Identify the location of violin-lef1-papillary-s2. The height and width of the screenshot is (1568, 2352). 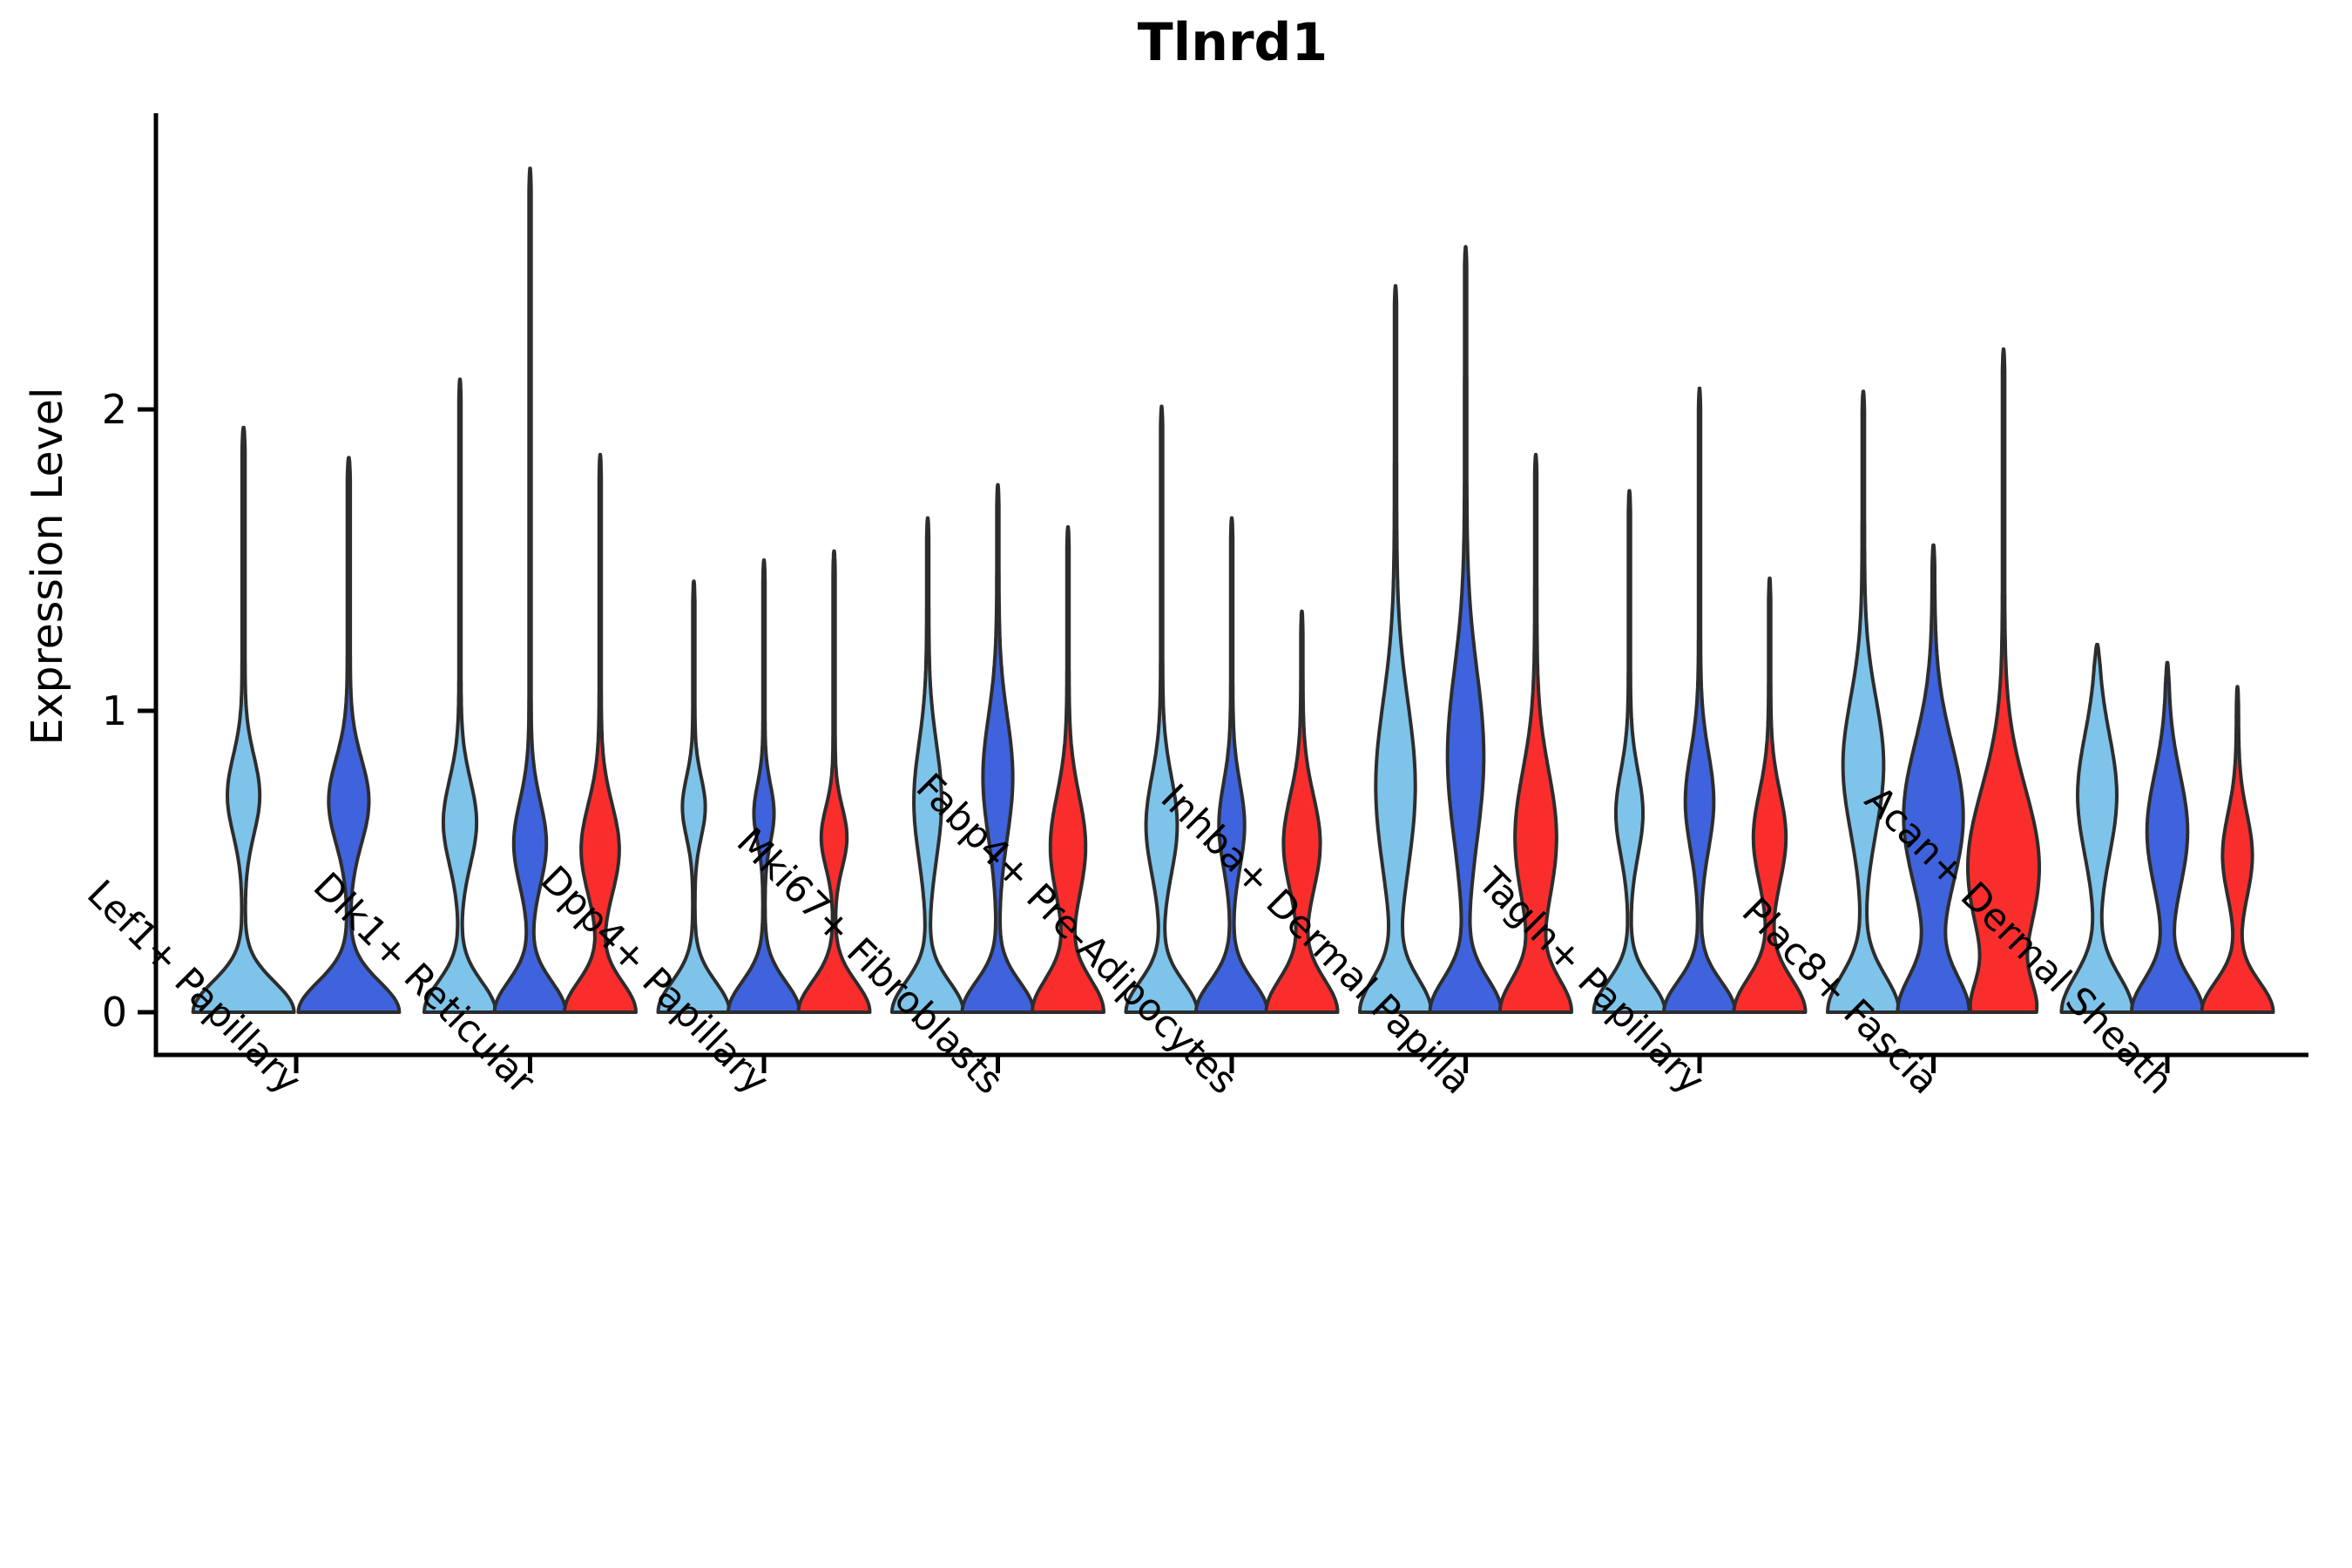
(349, 735).